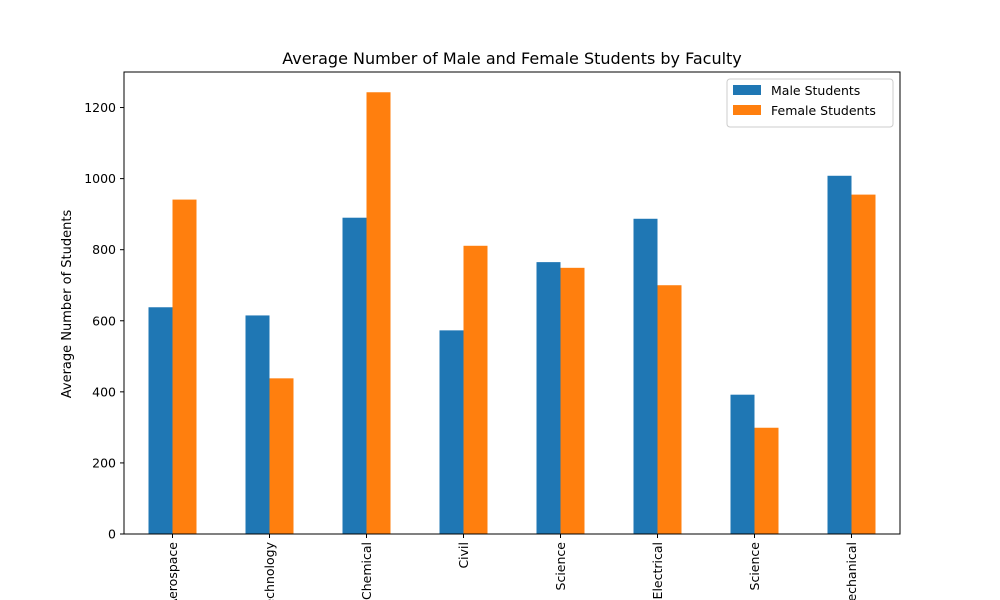  What do you see at coordinates (112, 534) in the screenshot?
I see `y-tick-label-0: 0` at bounding box center [112, 534].